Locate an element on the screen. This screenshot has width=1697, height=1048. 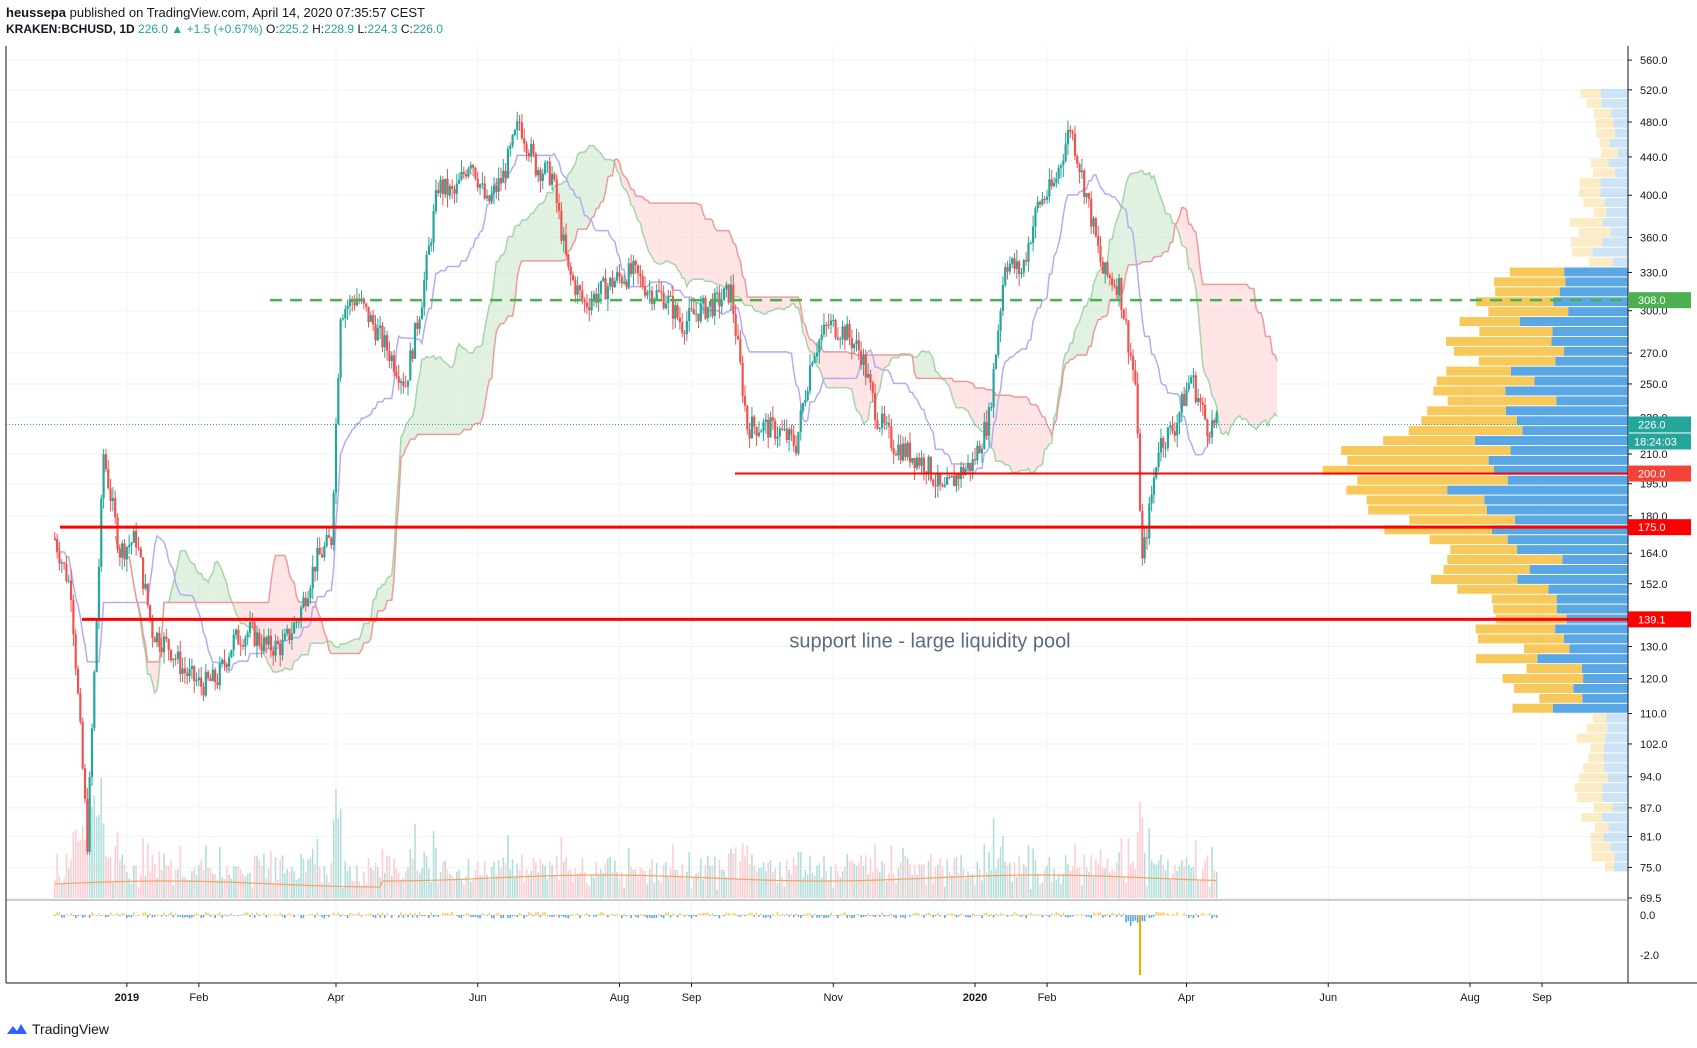
price-tick-label: 300.0 is located at coordinates (1654, 312).